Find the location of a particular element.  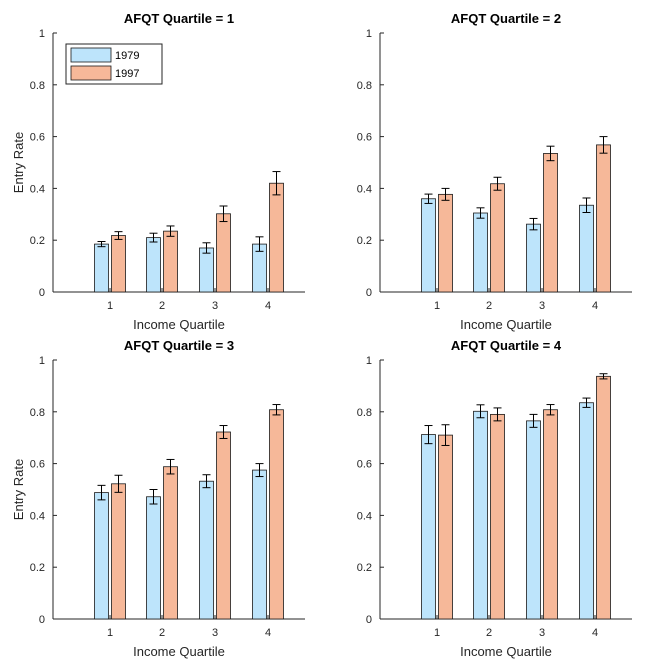

legend: 1979 1997 is located at coordinates (114, 64).